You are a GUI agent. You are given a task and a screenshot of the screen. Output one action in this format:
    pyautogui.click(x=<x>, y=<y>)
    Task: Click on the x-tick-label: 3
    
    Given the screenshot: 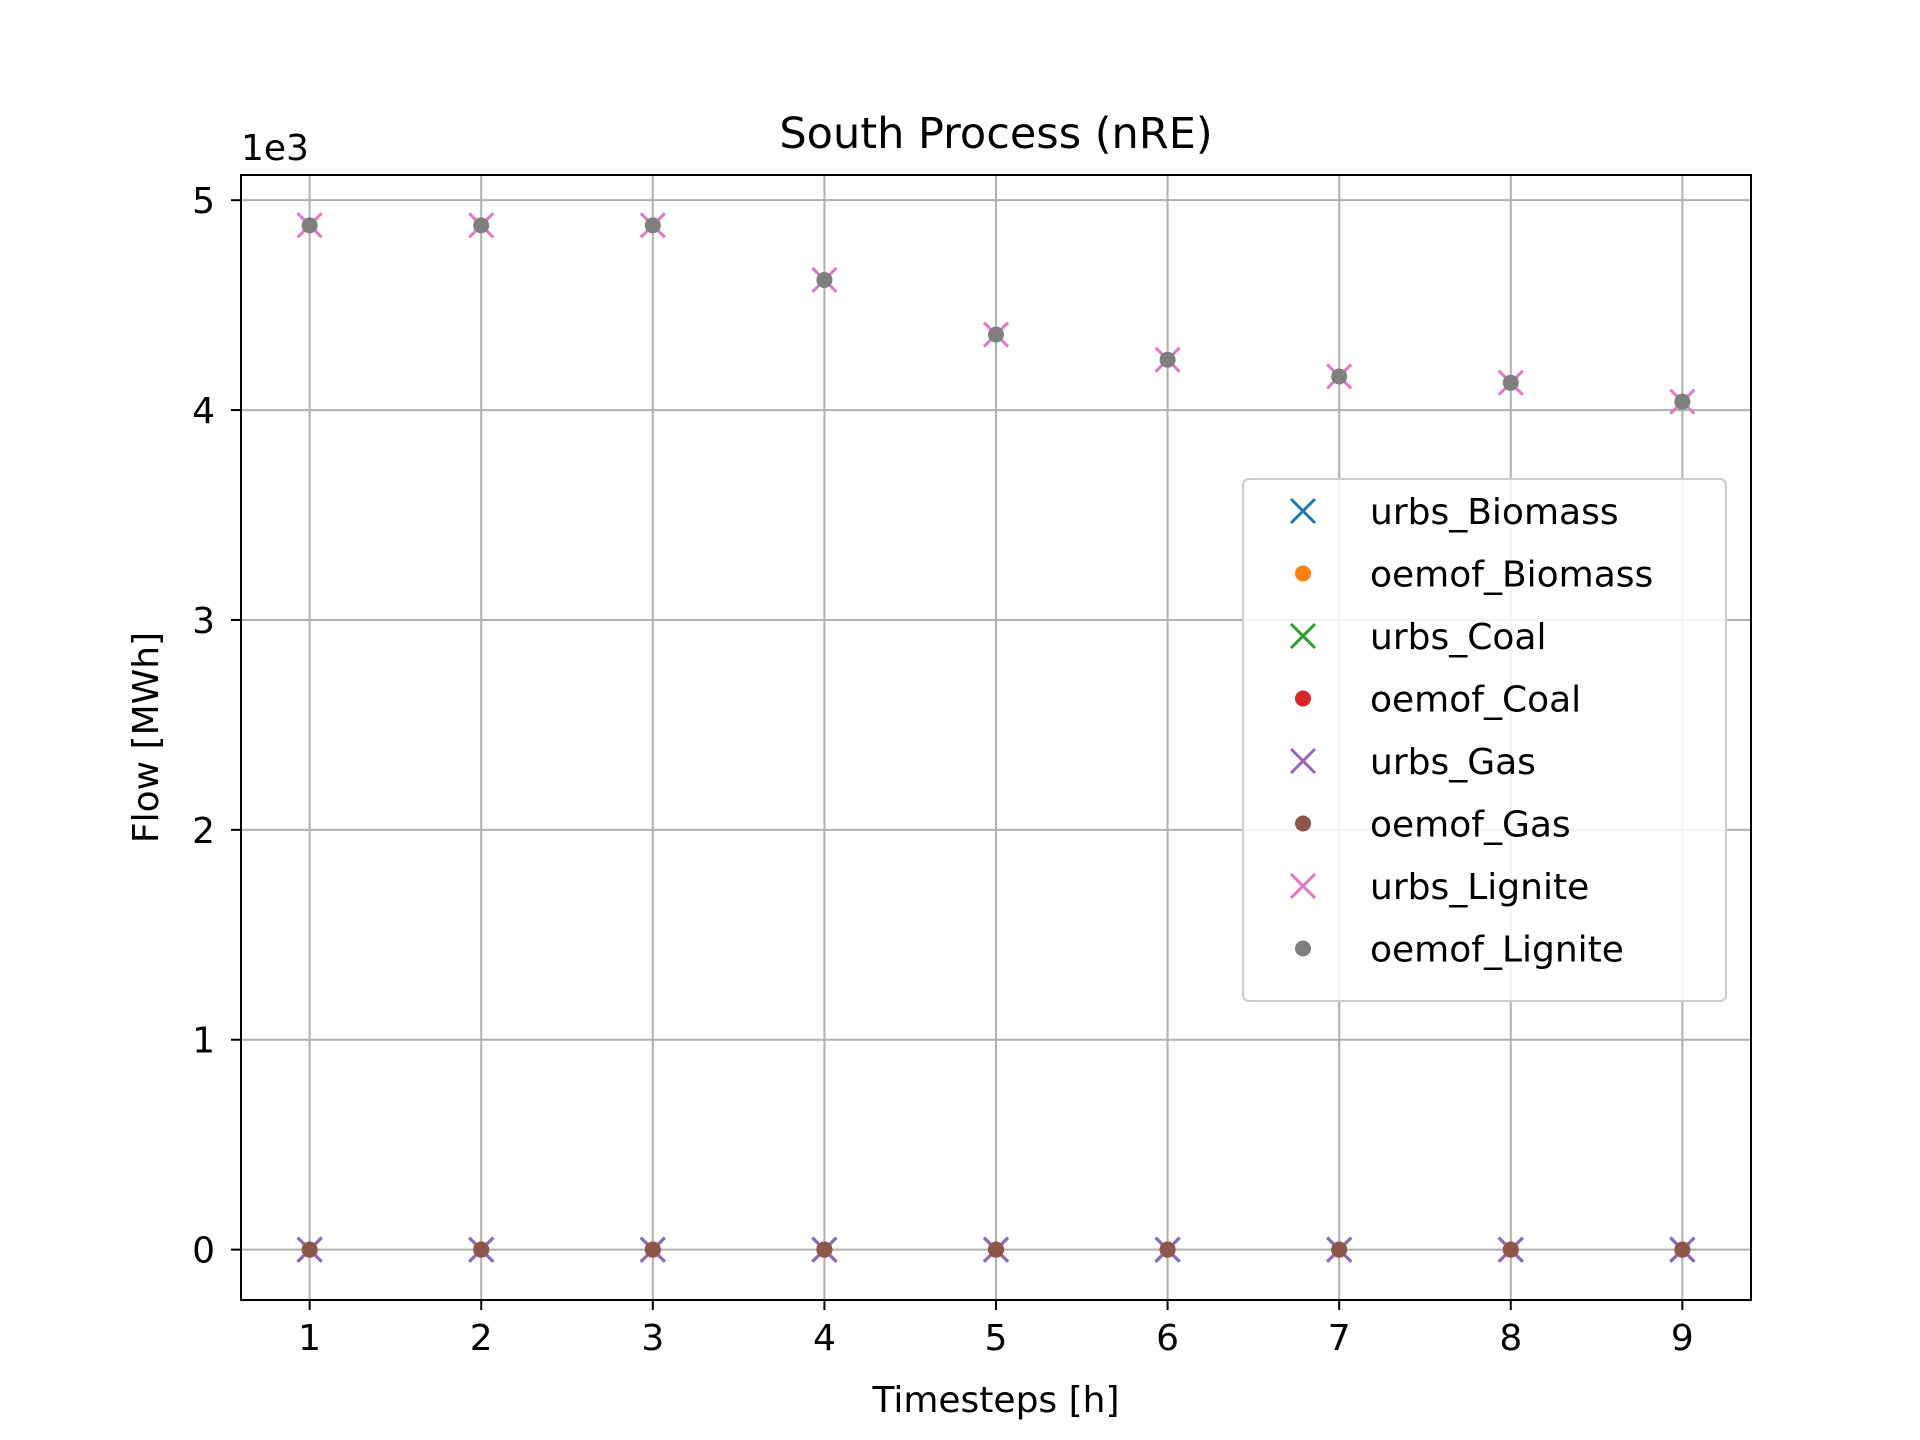 What is the action you would take?
    pyautogui.click(x=652, y=1338)
    